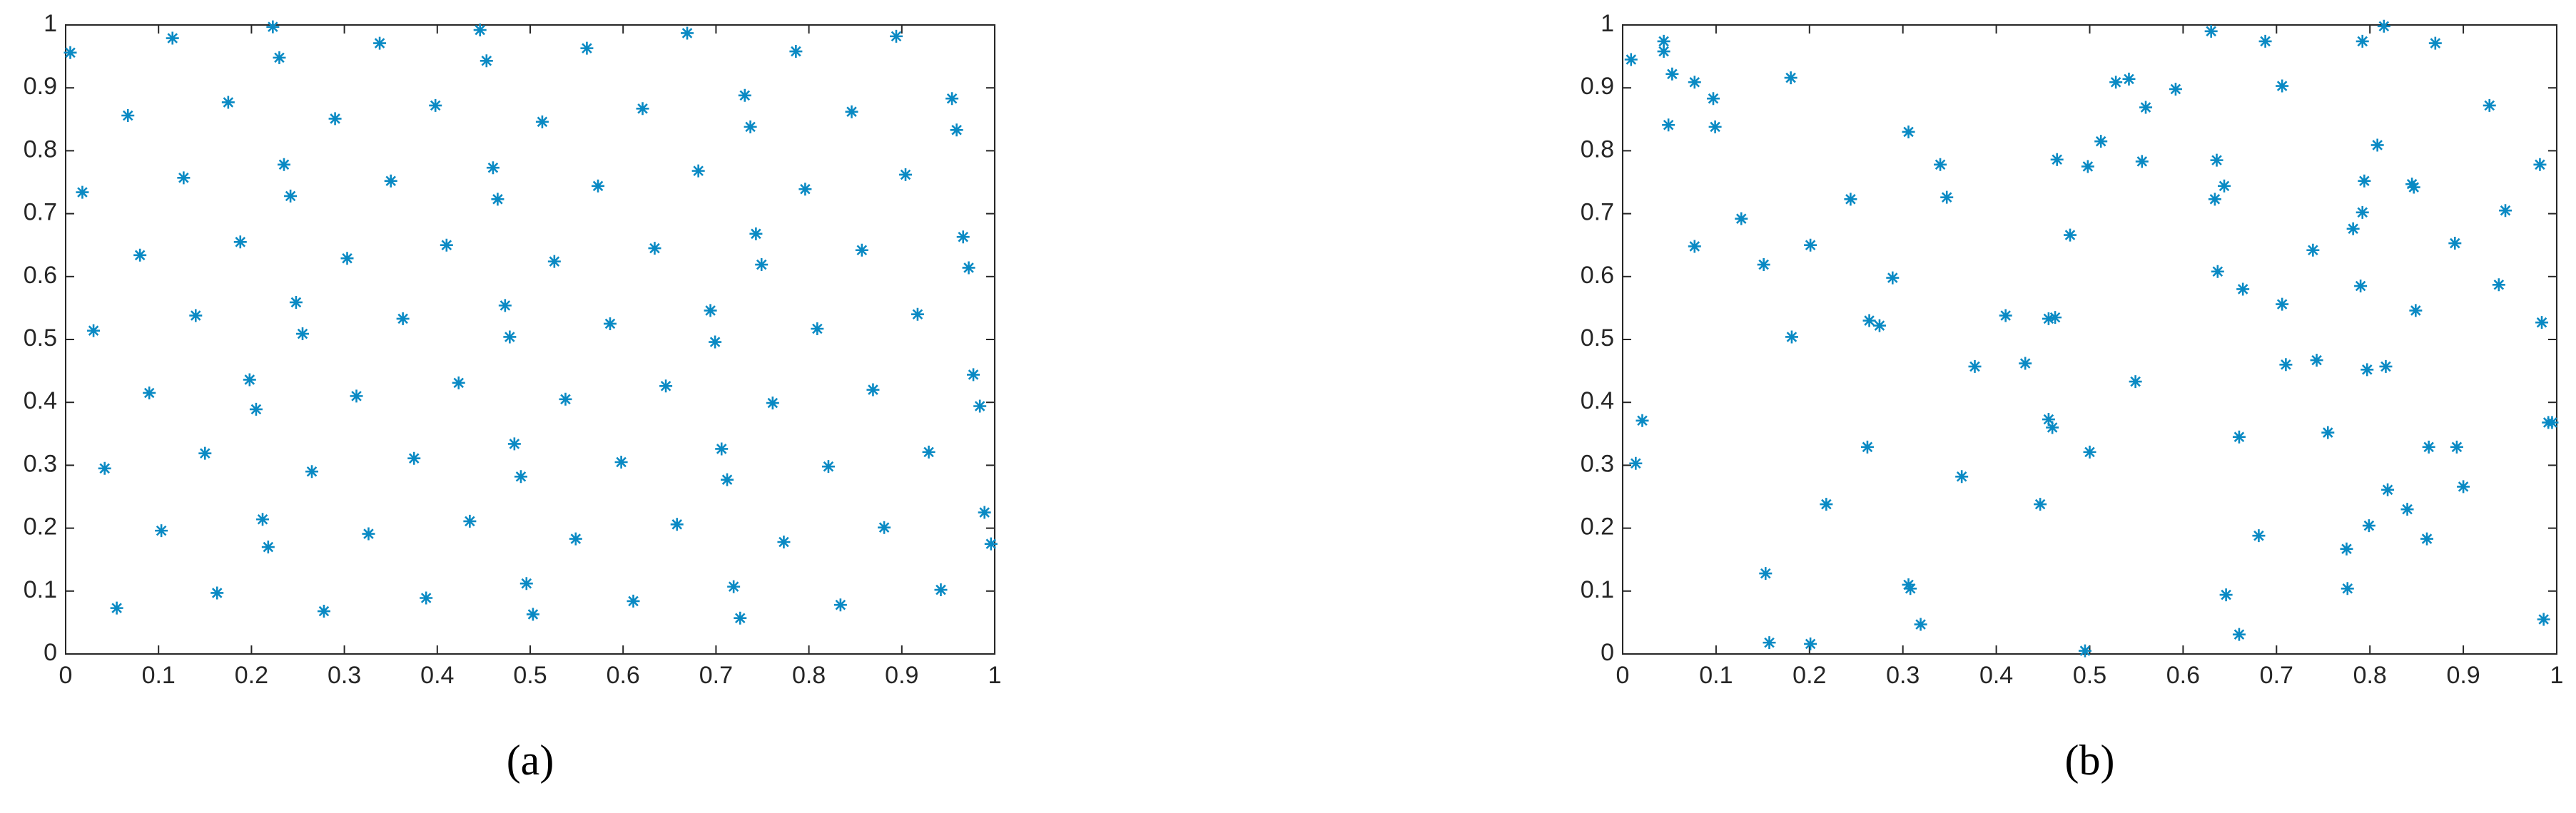  I want to click on y-tick-label: 0.8, so click(1598, 149).